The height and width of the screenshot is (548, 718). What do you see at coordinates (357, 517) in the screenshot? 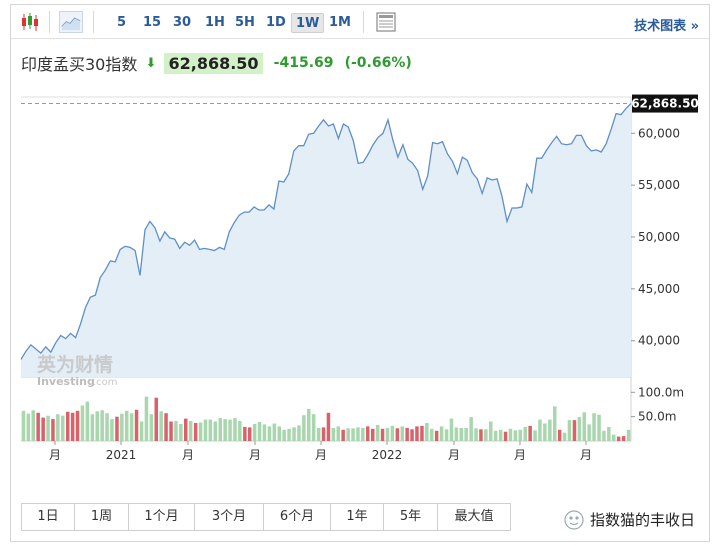
I see `range-button: 1年` at bounding box center [357, 517].